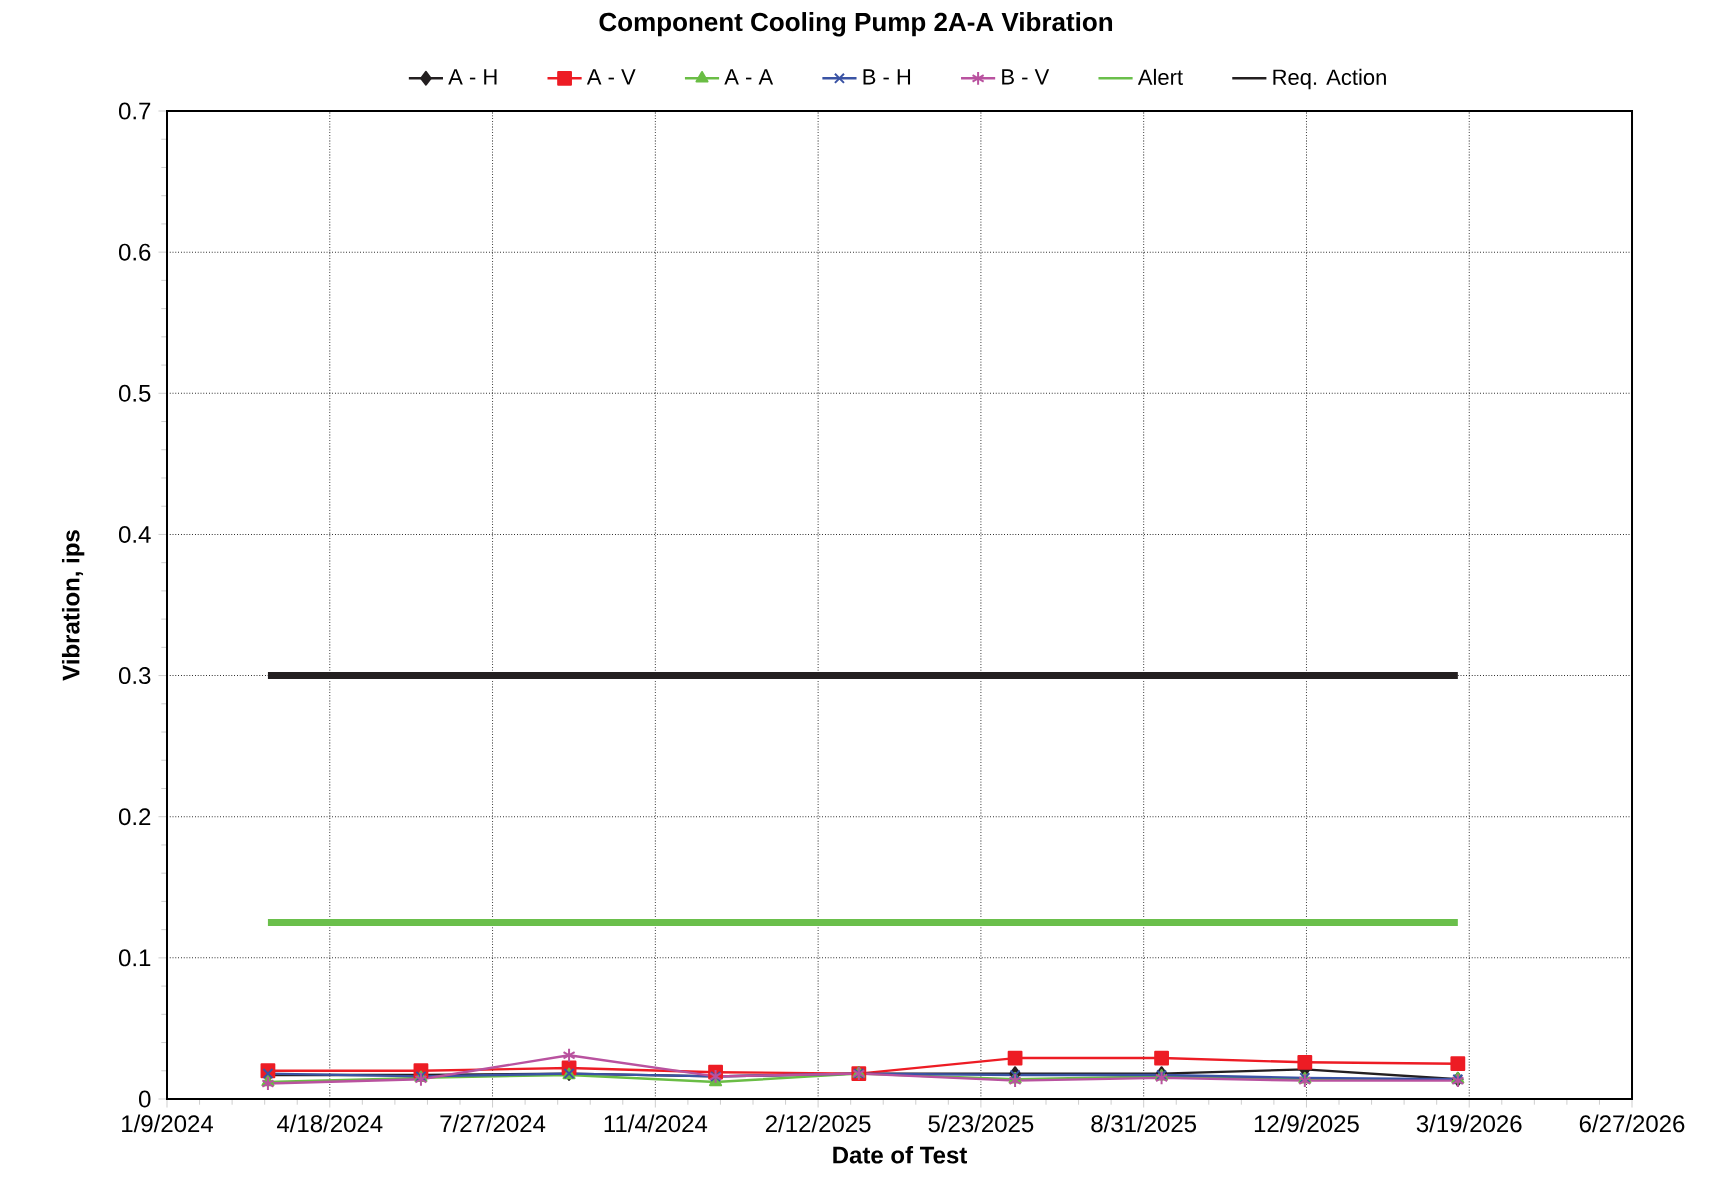 This screenshot has height=1191, width=1713. Describe the element at coordinates (1632, 1123) in the screenshot. I see `x-tick-label: 6/27/2026` at that location.